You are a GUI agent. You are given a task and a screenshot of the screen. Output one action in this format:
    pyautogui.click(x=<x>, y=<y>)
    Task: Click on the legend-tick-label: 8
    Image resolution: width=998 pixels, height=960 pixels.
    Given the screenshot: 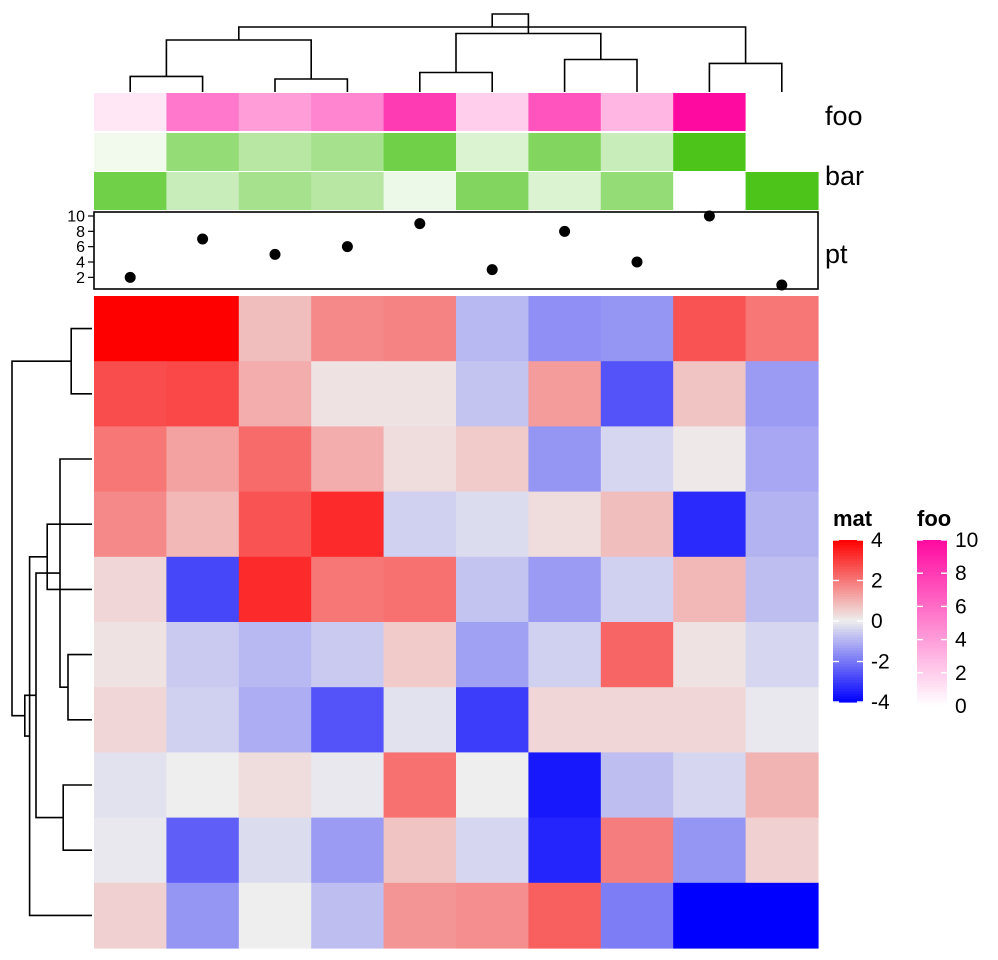 What is the action you would take?
    pyautogui.click(x=961, y=573)
    